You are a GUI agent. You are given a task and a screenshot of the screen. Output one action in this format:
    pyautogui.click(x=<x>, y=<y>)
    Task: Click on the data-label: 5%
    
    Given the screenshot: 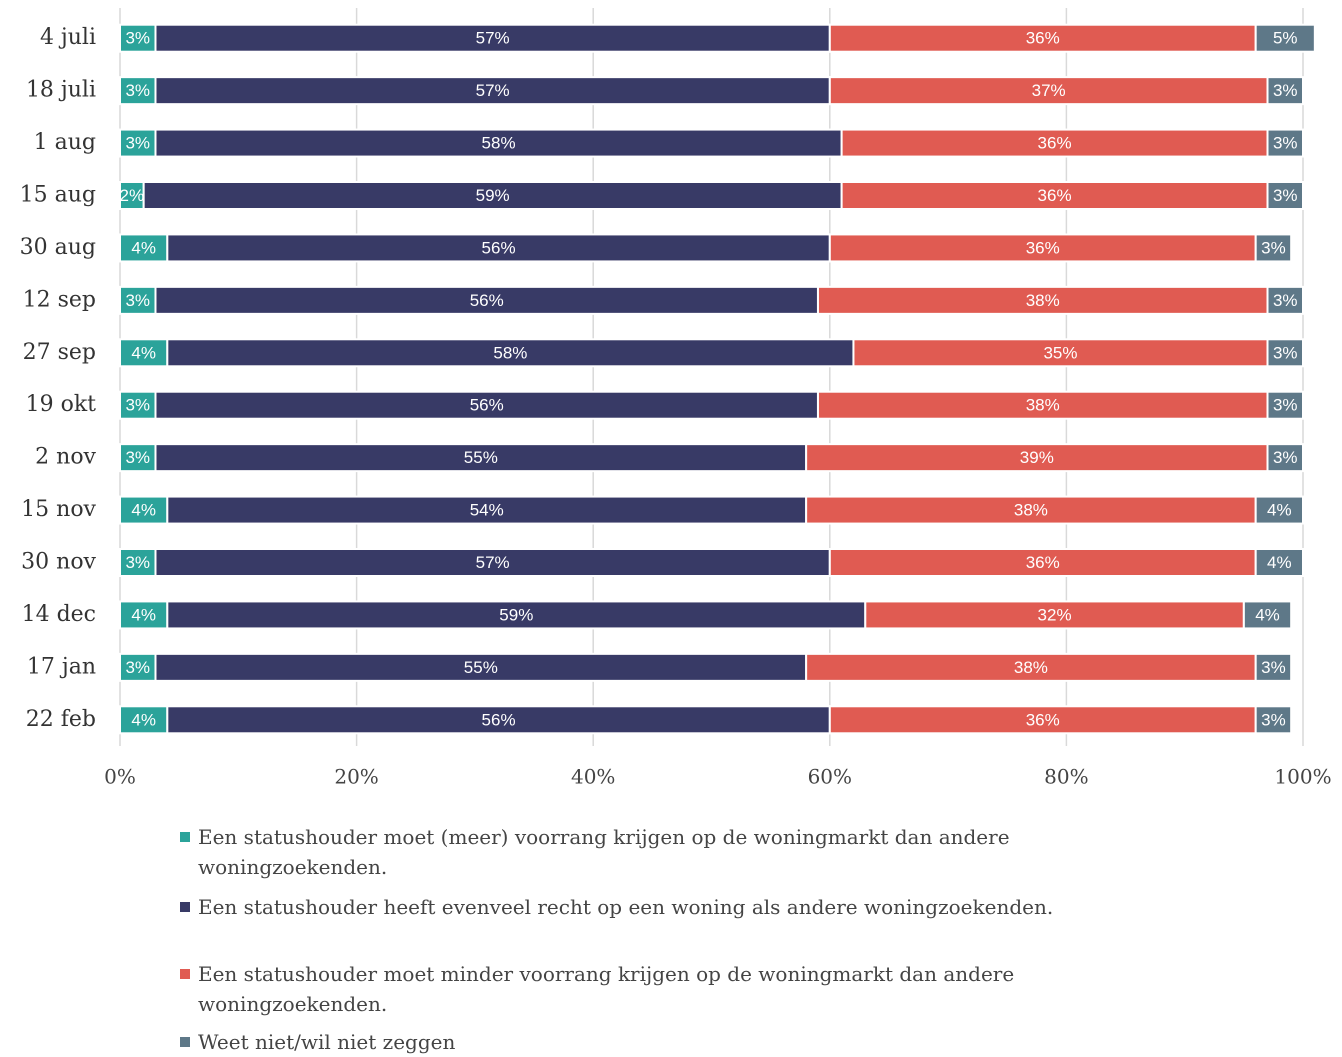 What is the action you would take?
    pyautogui.click(x=1285, y=38)
    